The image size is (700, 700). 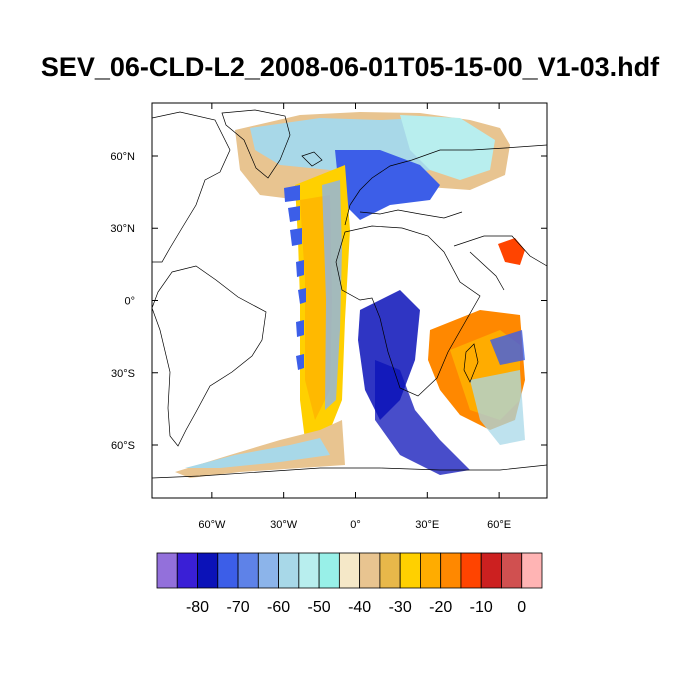 I want to click on colorbar-label: -20, so click(x=440, y=607).